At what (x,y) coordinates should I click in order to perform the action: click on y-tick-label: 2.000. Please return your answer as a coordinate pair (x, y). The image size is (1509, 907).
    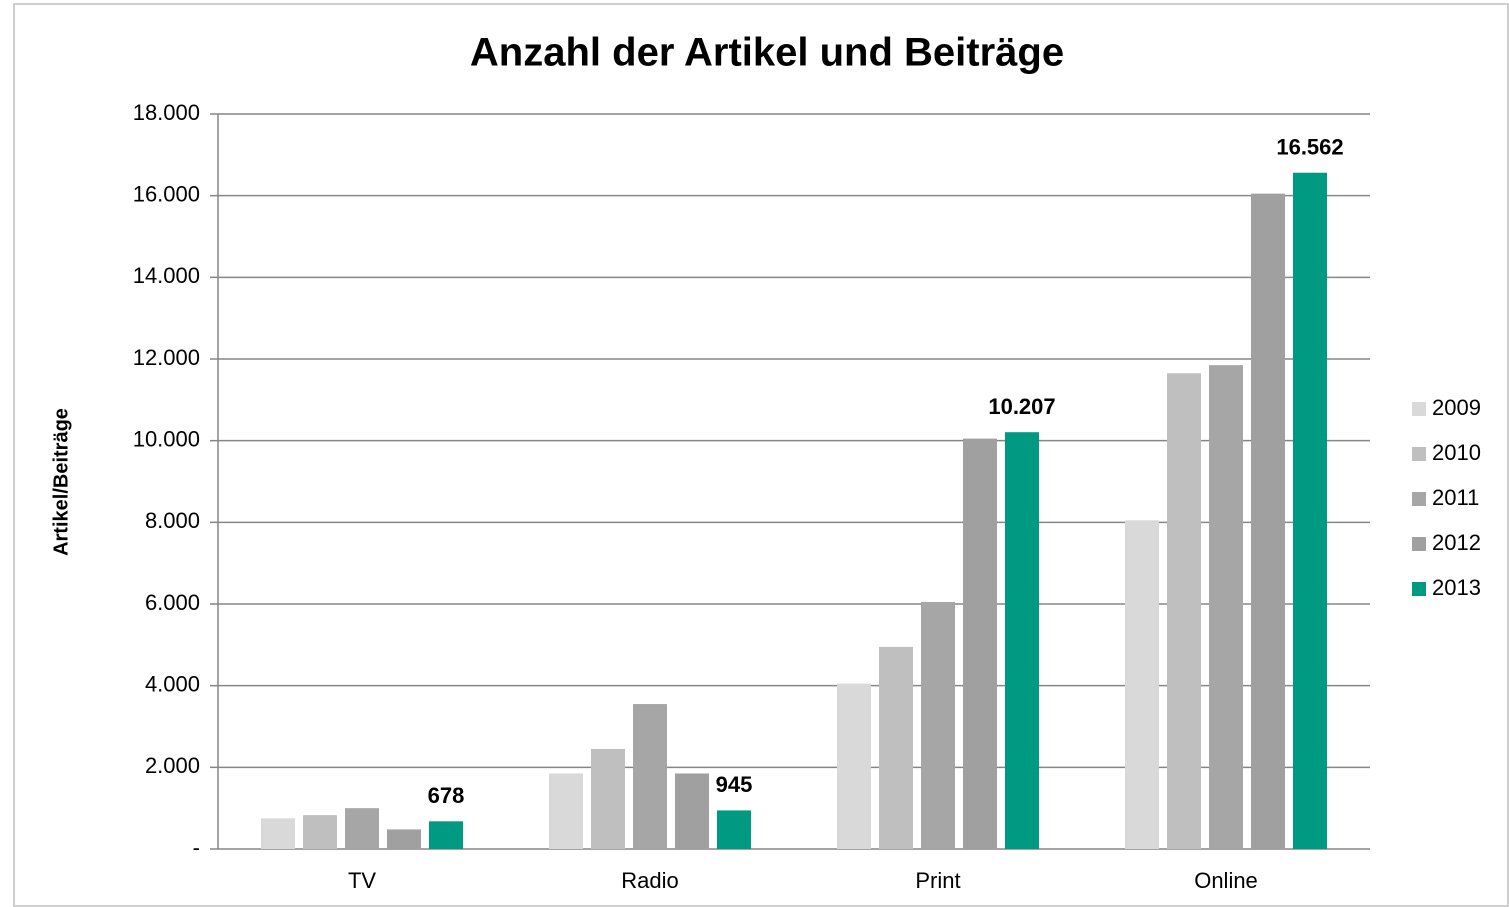
    Looking at the image, I should click on (172, 765).